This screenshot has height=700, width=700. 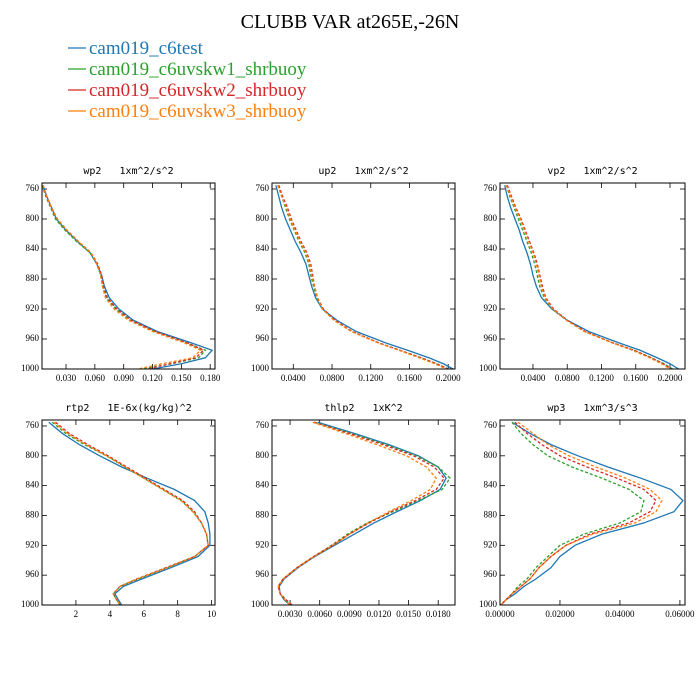 I want to click on chart-title: CLUBB VAR at265E,-26N, so click(x=350, y=22).